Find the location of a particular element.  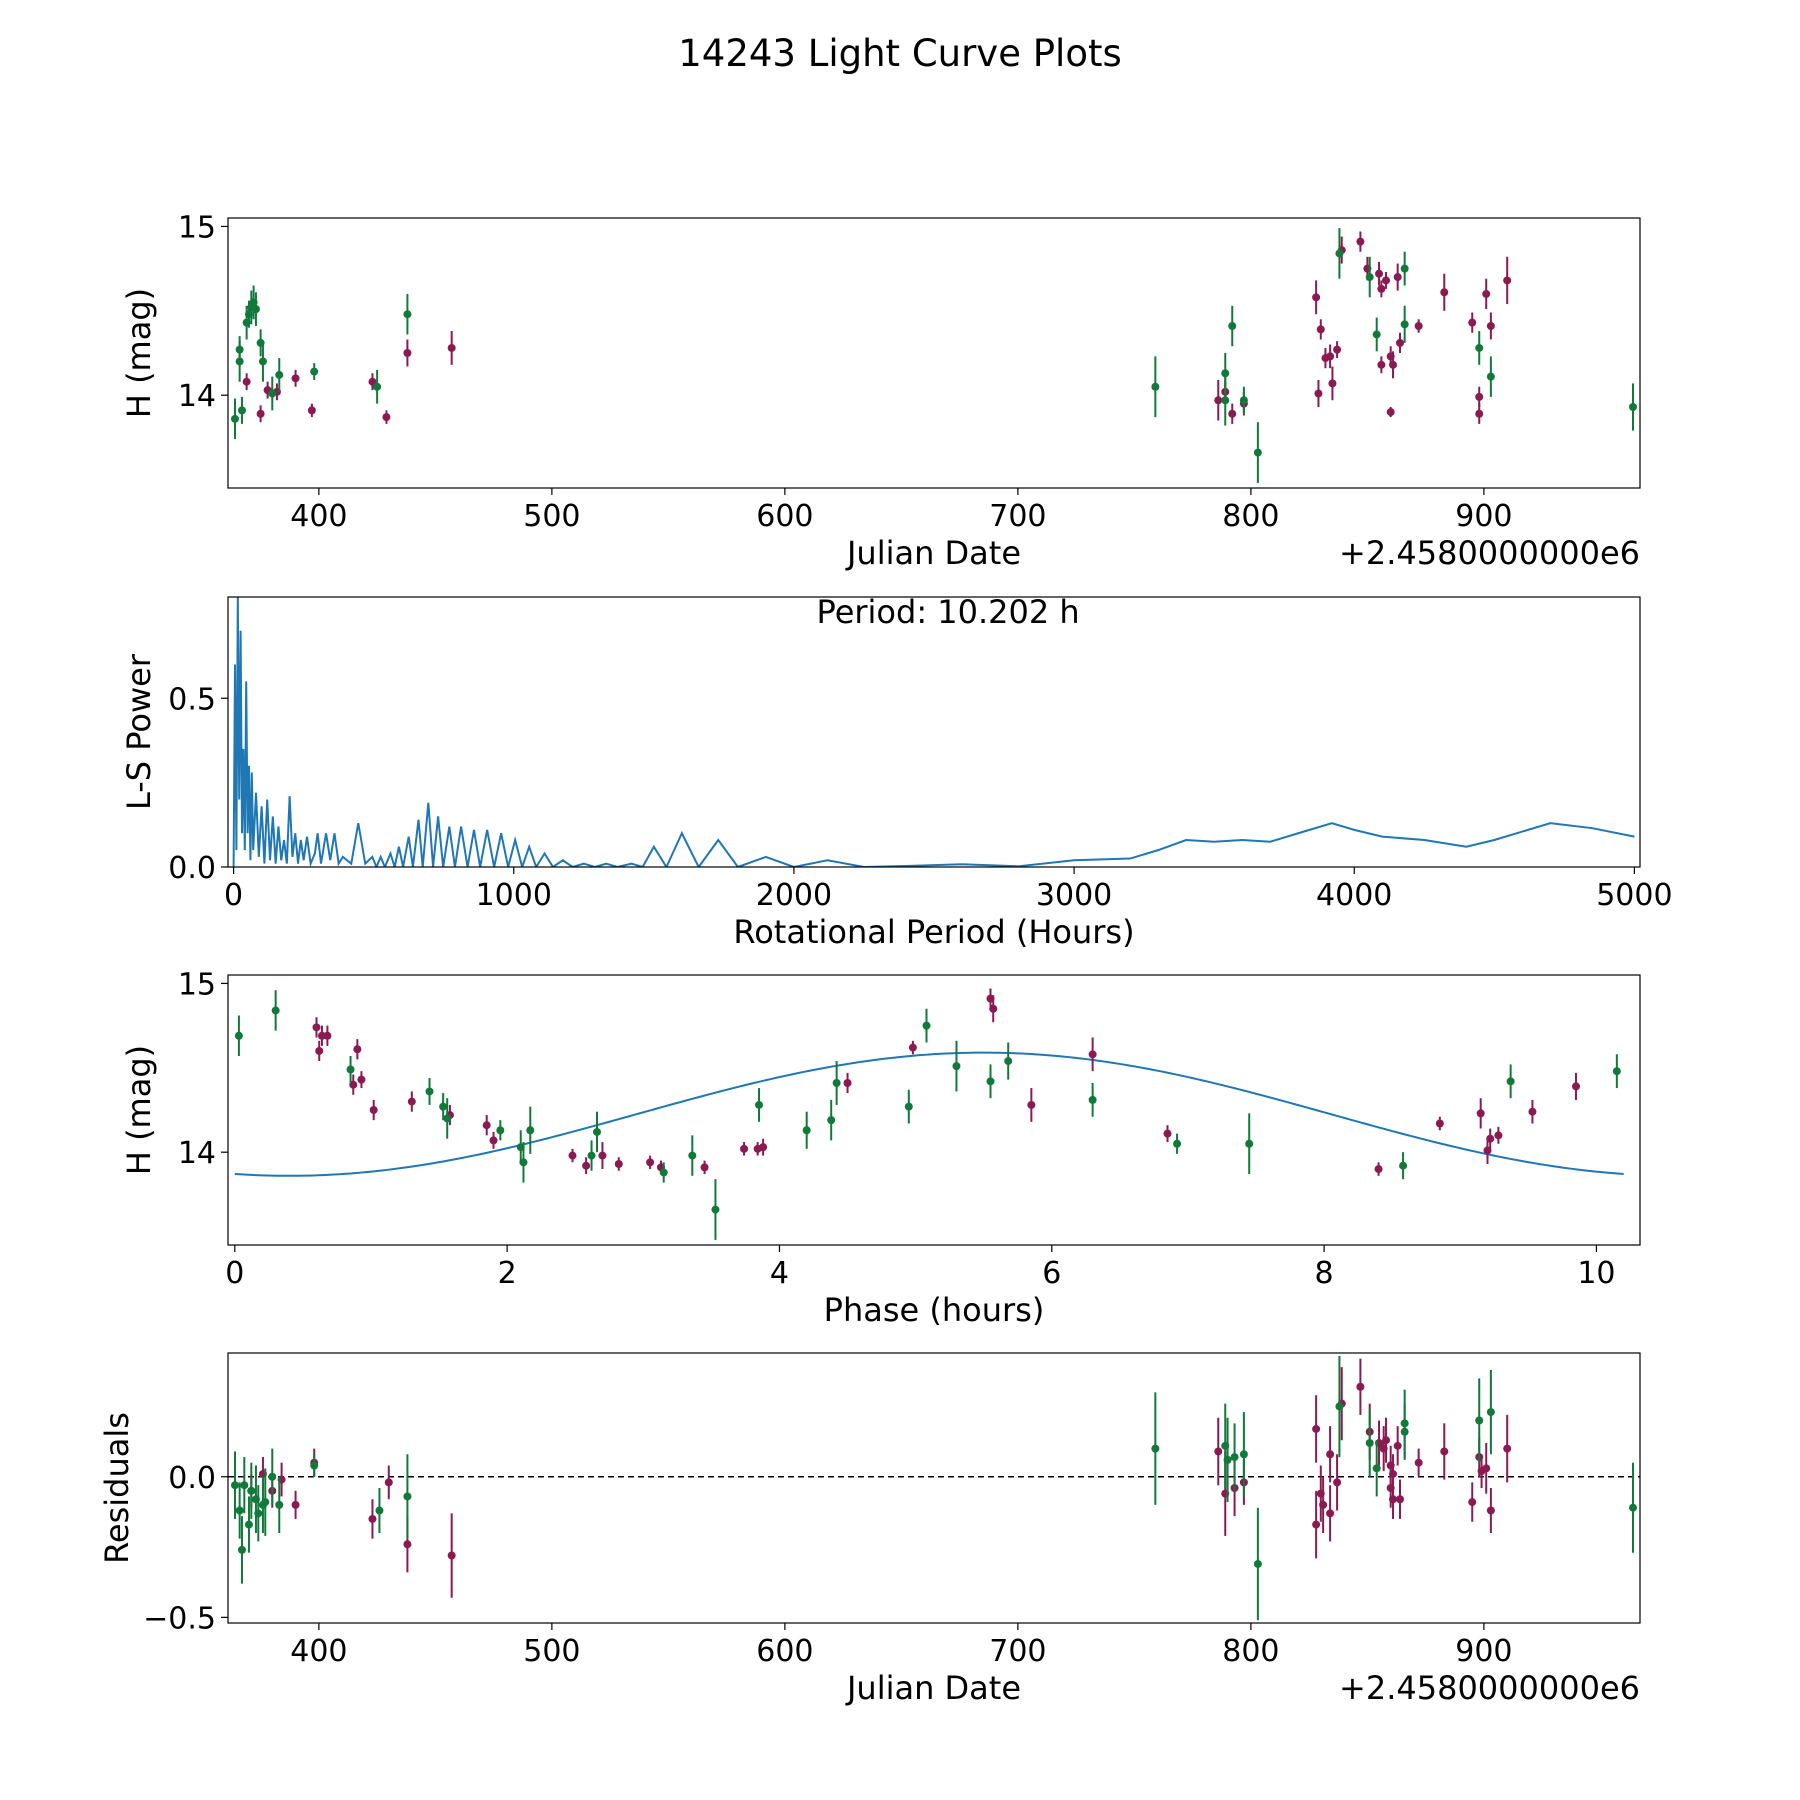

x-tick-label: 4 is located at coordinates (779, 1273).